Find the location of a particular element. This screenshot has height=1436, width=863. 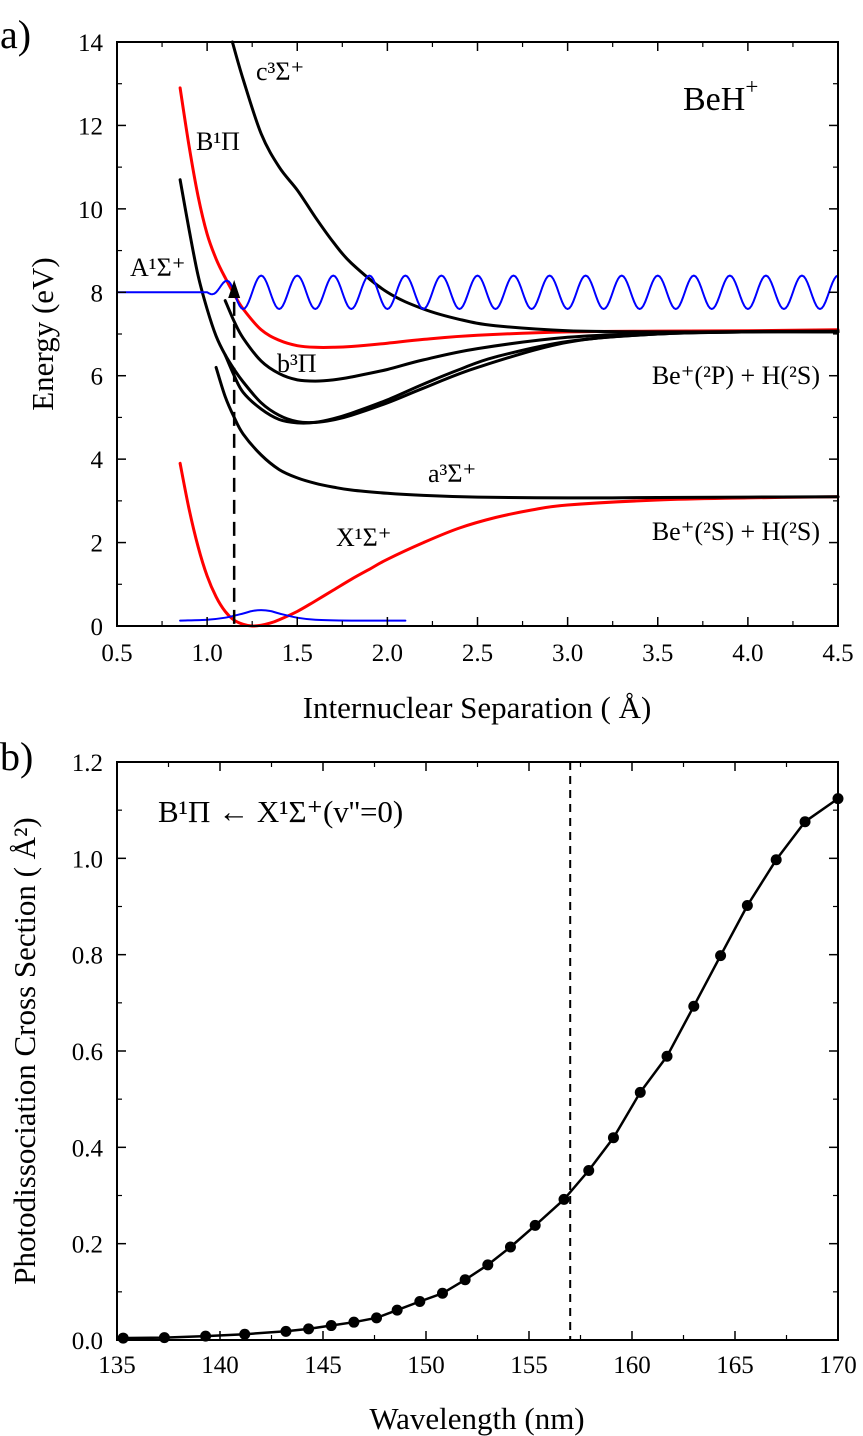

molecule-label: BeH+ is located at coordinates (720, 96).